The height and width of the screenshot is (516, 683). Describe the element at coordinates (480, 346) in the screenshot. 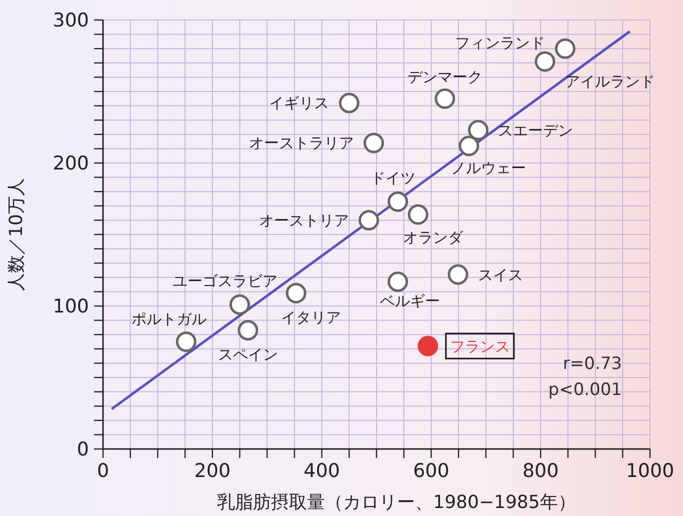

I see `annotation: フランス` at that location.